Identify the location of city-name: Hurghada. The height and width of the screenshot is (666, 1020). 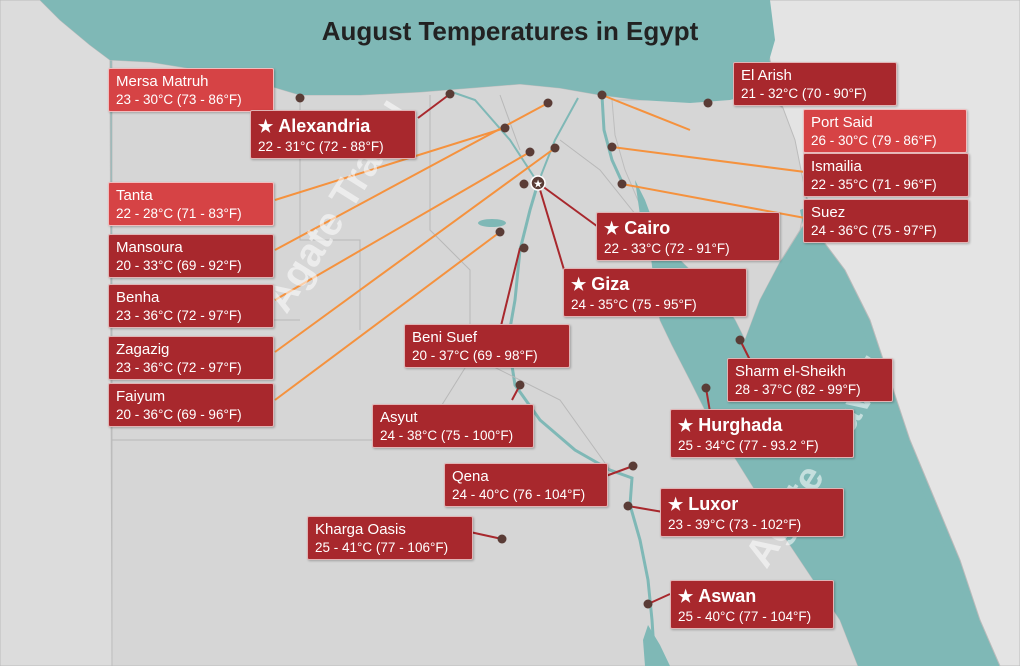
(762, 425).